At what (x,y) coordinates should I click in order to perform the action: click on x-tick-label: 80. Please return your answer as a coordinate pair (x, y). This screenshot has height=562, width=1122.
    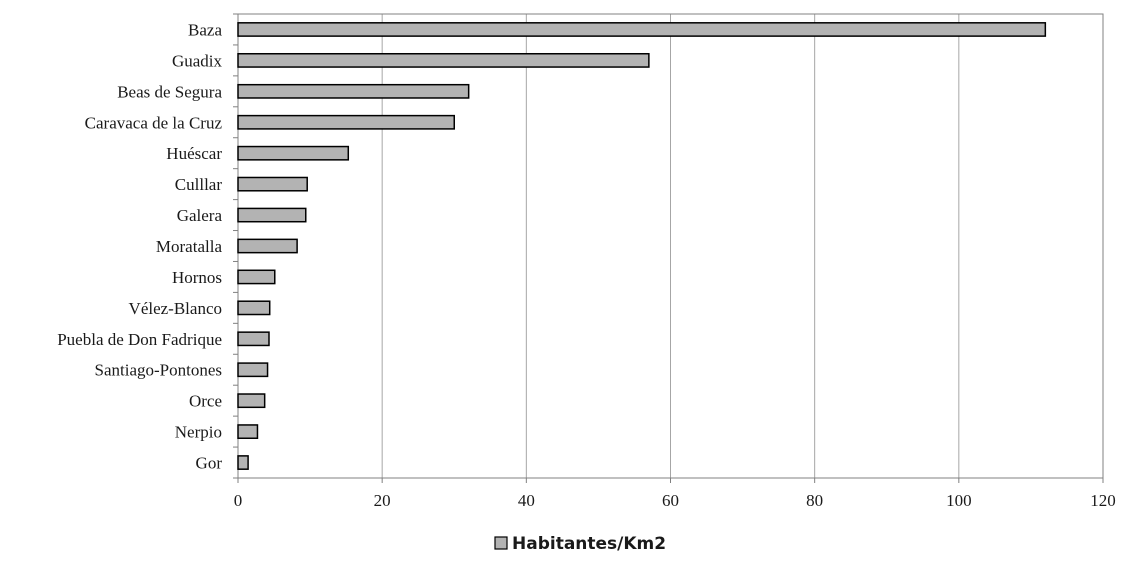
    Looking at the image, I should click on (814, 500).